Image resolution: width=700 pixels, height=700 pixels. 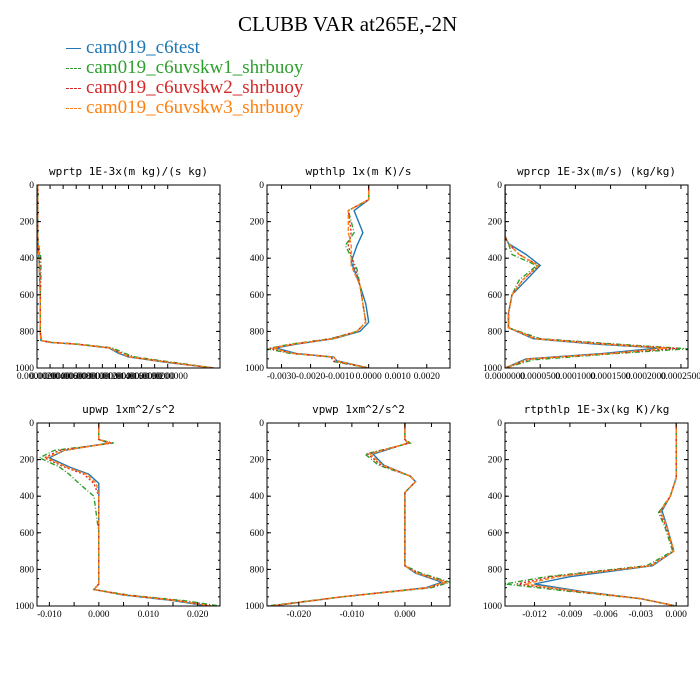 What do you see at coordinates (596, 171) in the screenshot?
I see `panel-title: wprcp 1E-3x(m/s) (kg/kg)` at bounding box center [596, 171].